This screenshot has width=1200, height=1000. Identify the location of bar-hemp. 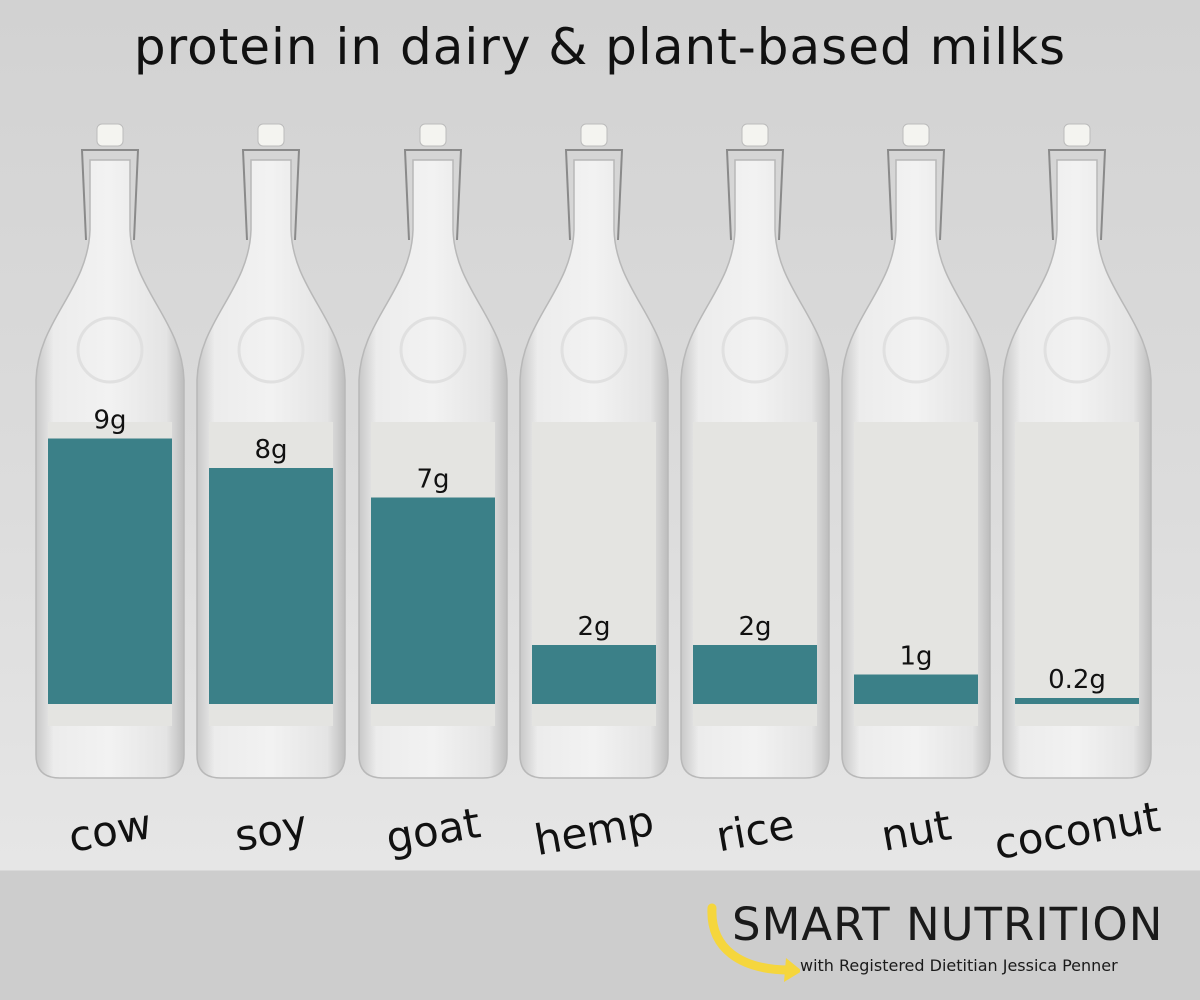
(594, 674).